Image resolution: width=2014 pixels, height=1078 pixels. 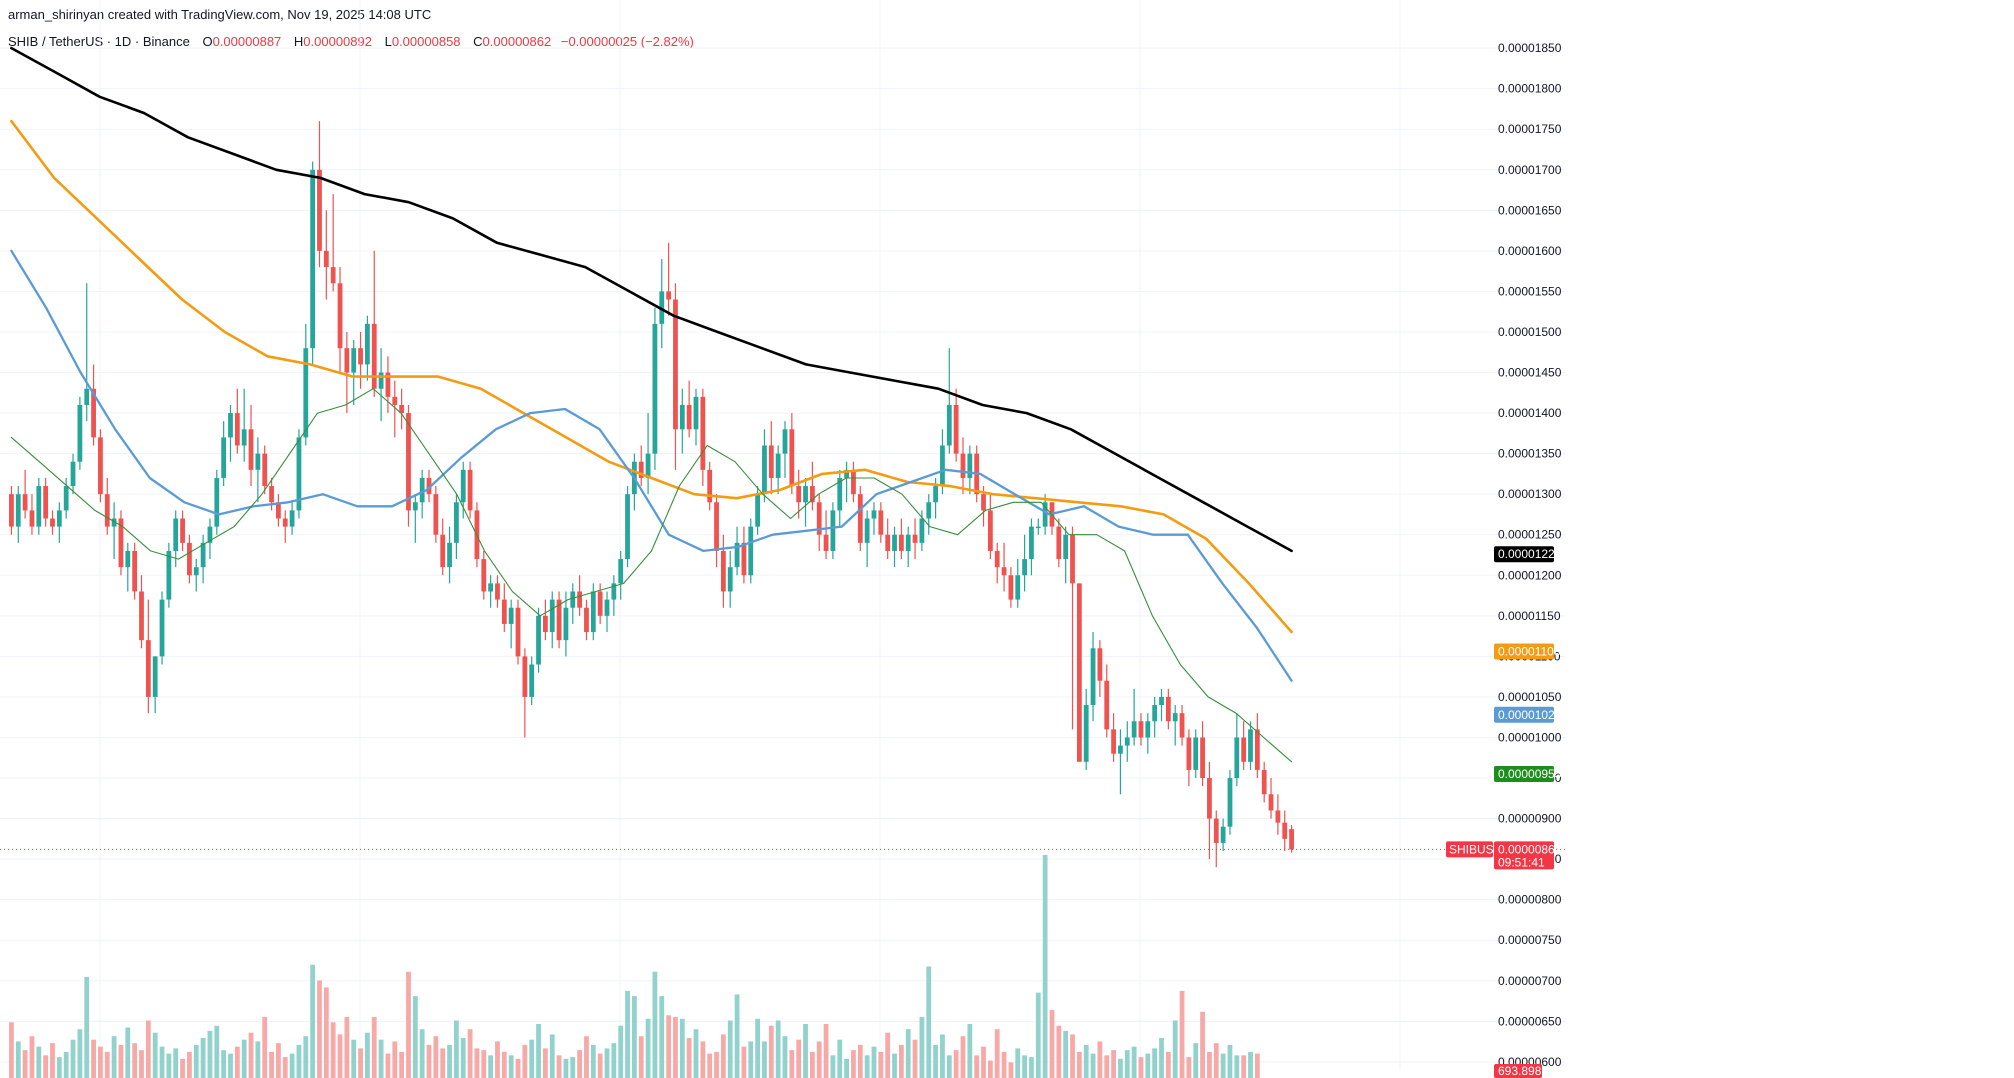 What do you see at coordinates (1530, 535) in the screenshot?
I see `price-axis-label: 0.00001250` at bounding box center [1530, 535].